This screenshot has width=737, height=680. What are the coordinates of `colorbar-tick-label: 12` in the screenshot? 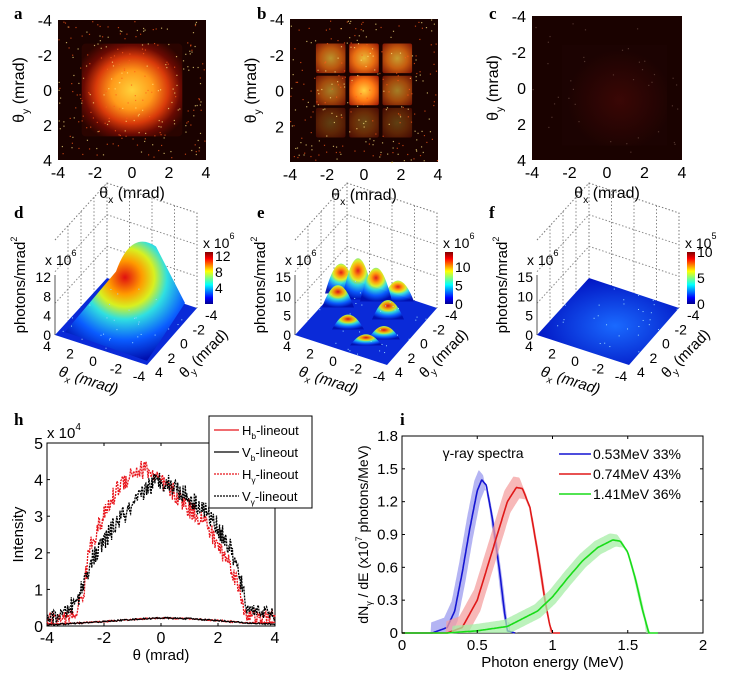 It's located at (223, 256).